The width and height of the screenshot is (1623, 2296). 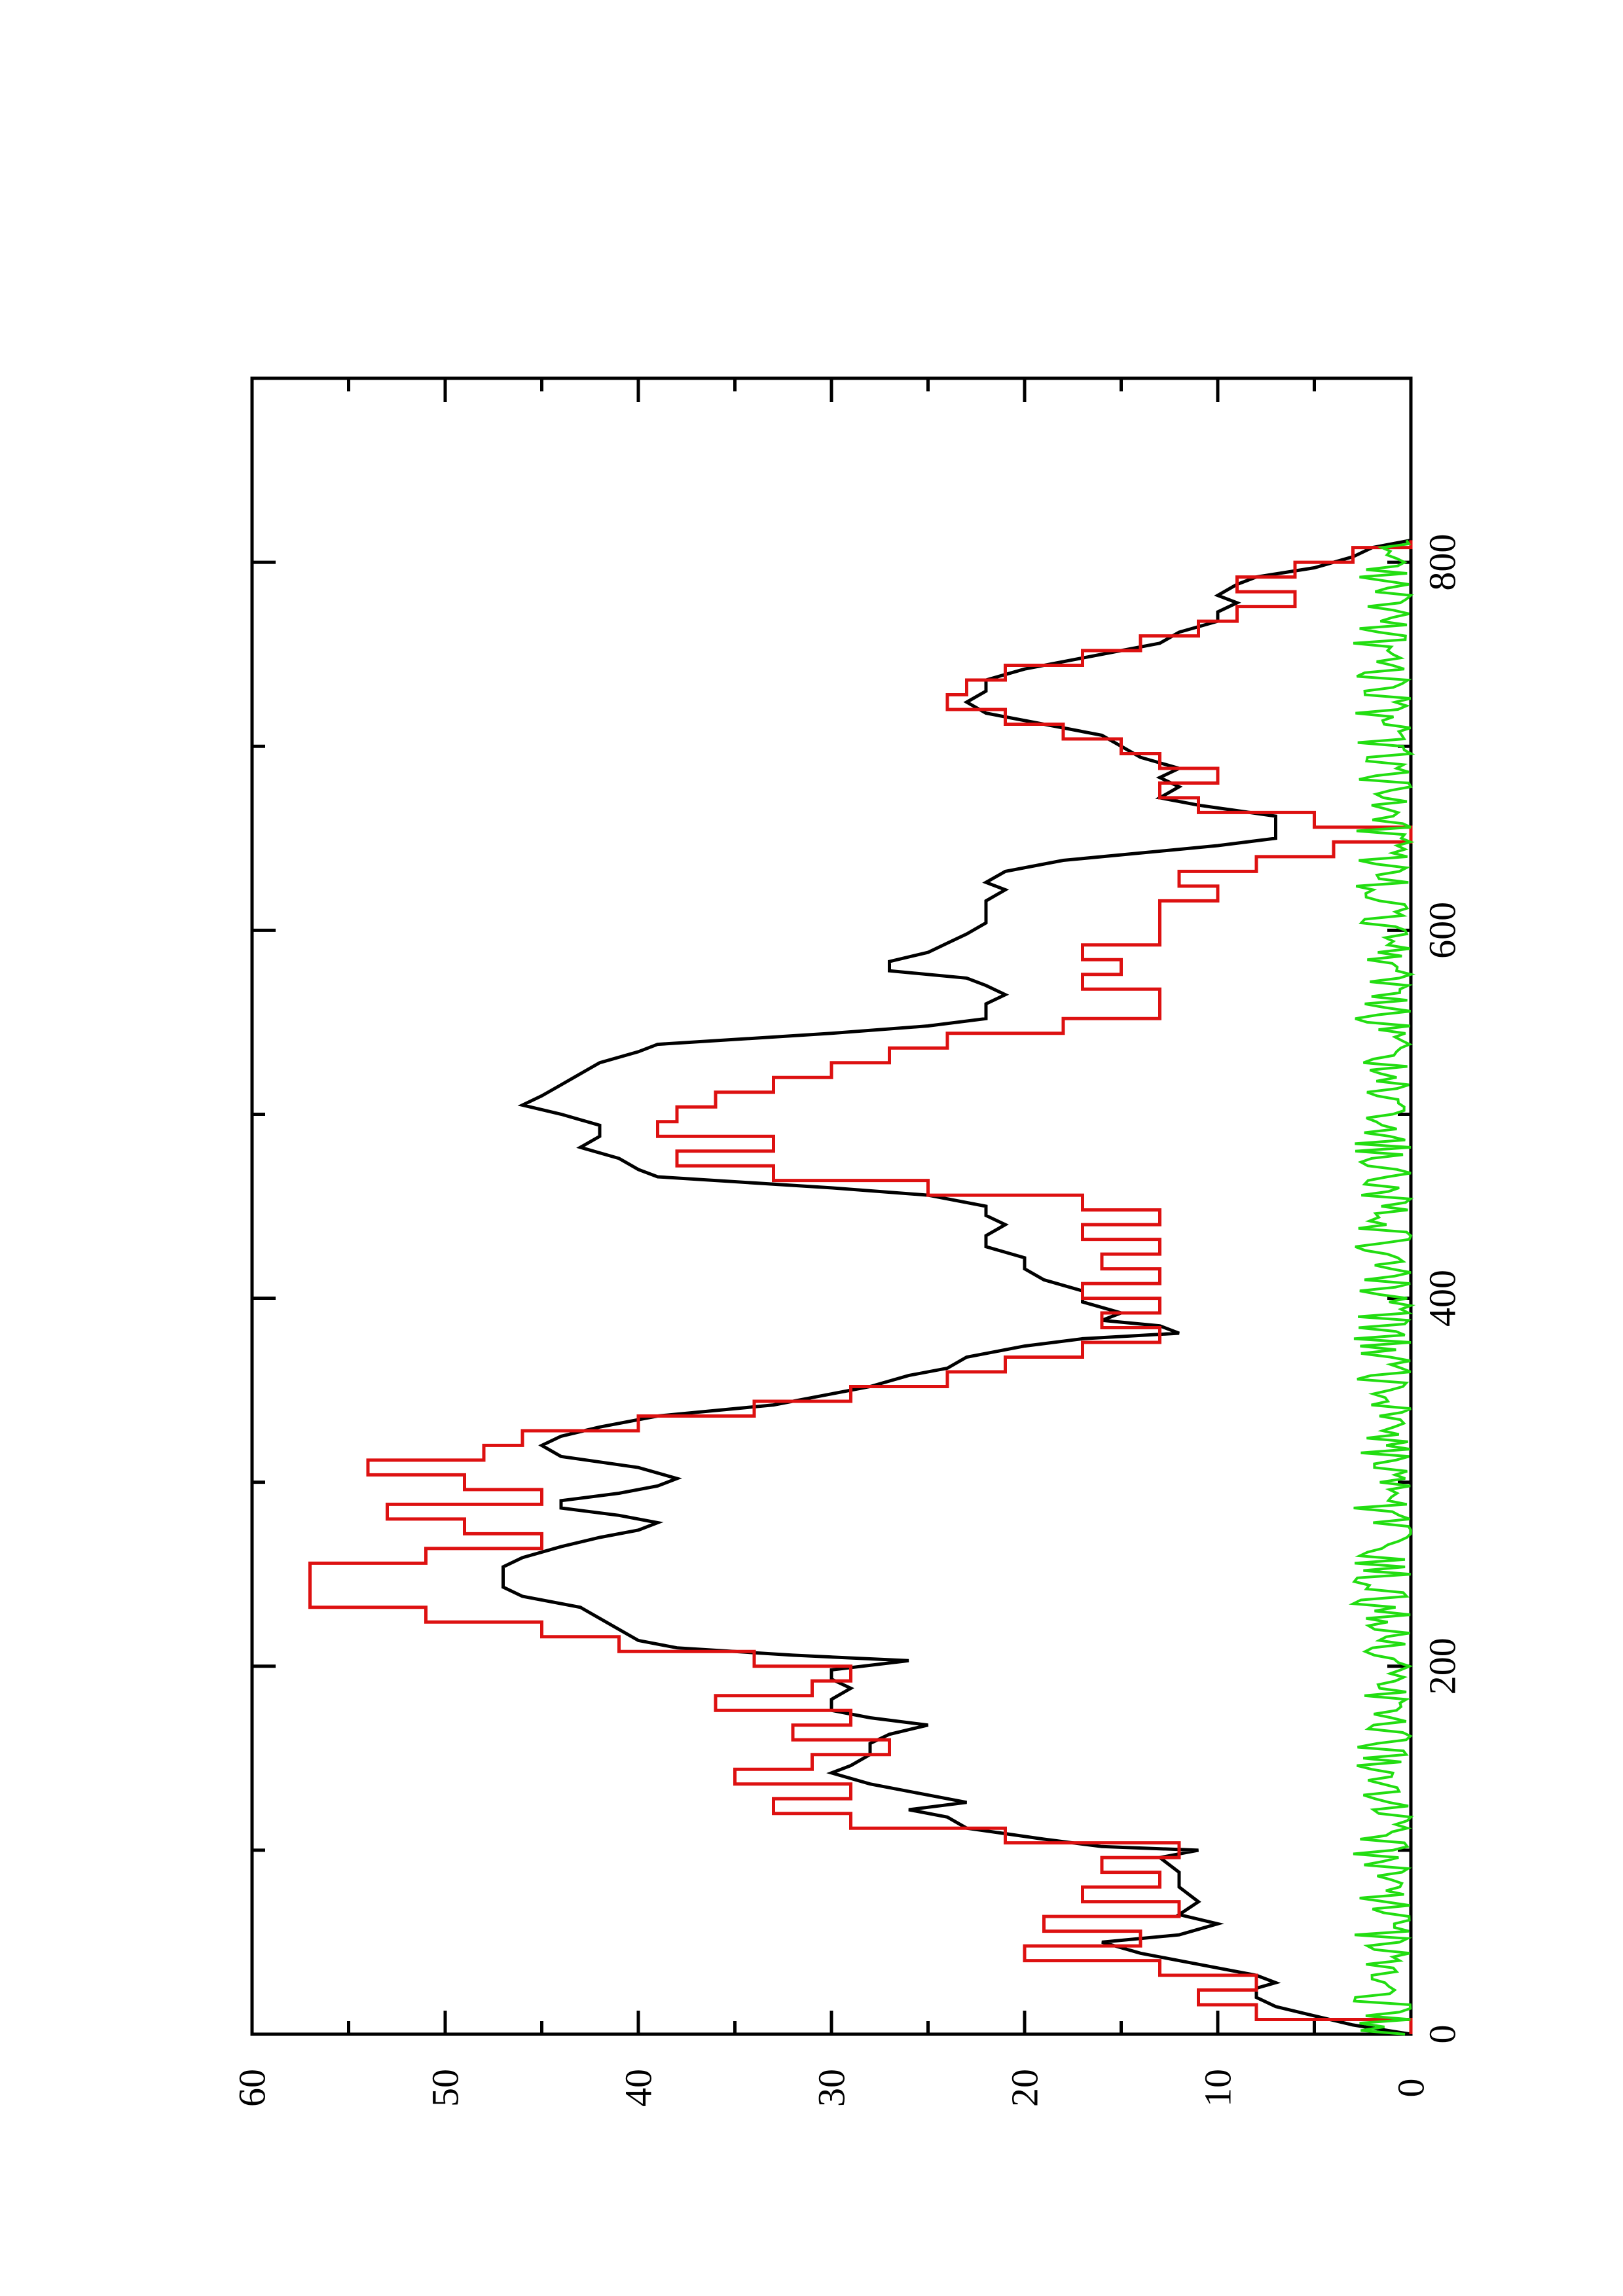 What do you see at coordinates (1218, 2088) in the screenshot?
I see `y-tick-label: 10` at bounding box center [1218, 2088].